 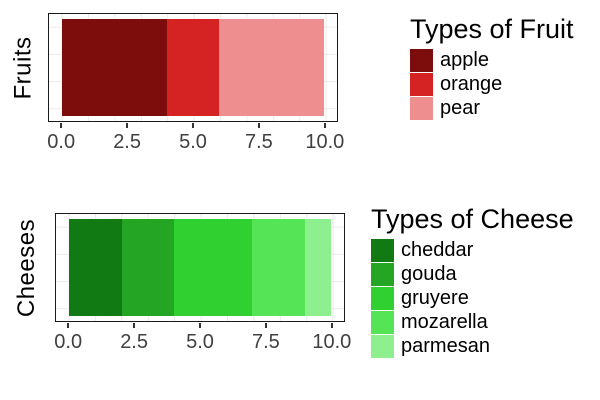 I want to click on legend-label: gruyere, so click(x=435, y=298).